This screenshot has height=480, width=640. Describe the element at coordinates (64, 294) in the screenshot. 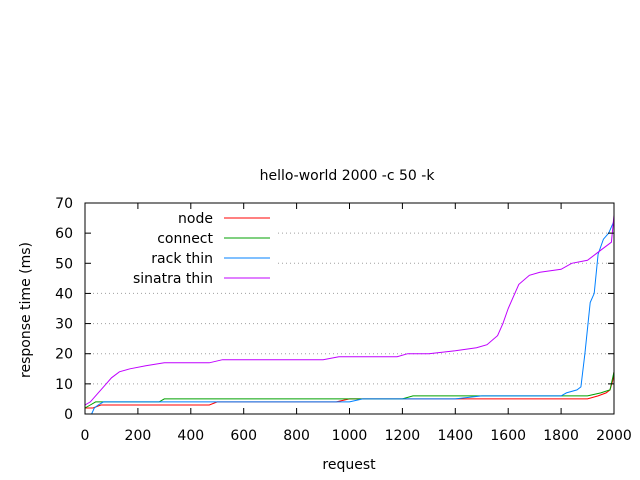

I see `y-tick-label: 40` at that location.